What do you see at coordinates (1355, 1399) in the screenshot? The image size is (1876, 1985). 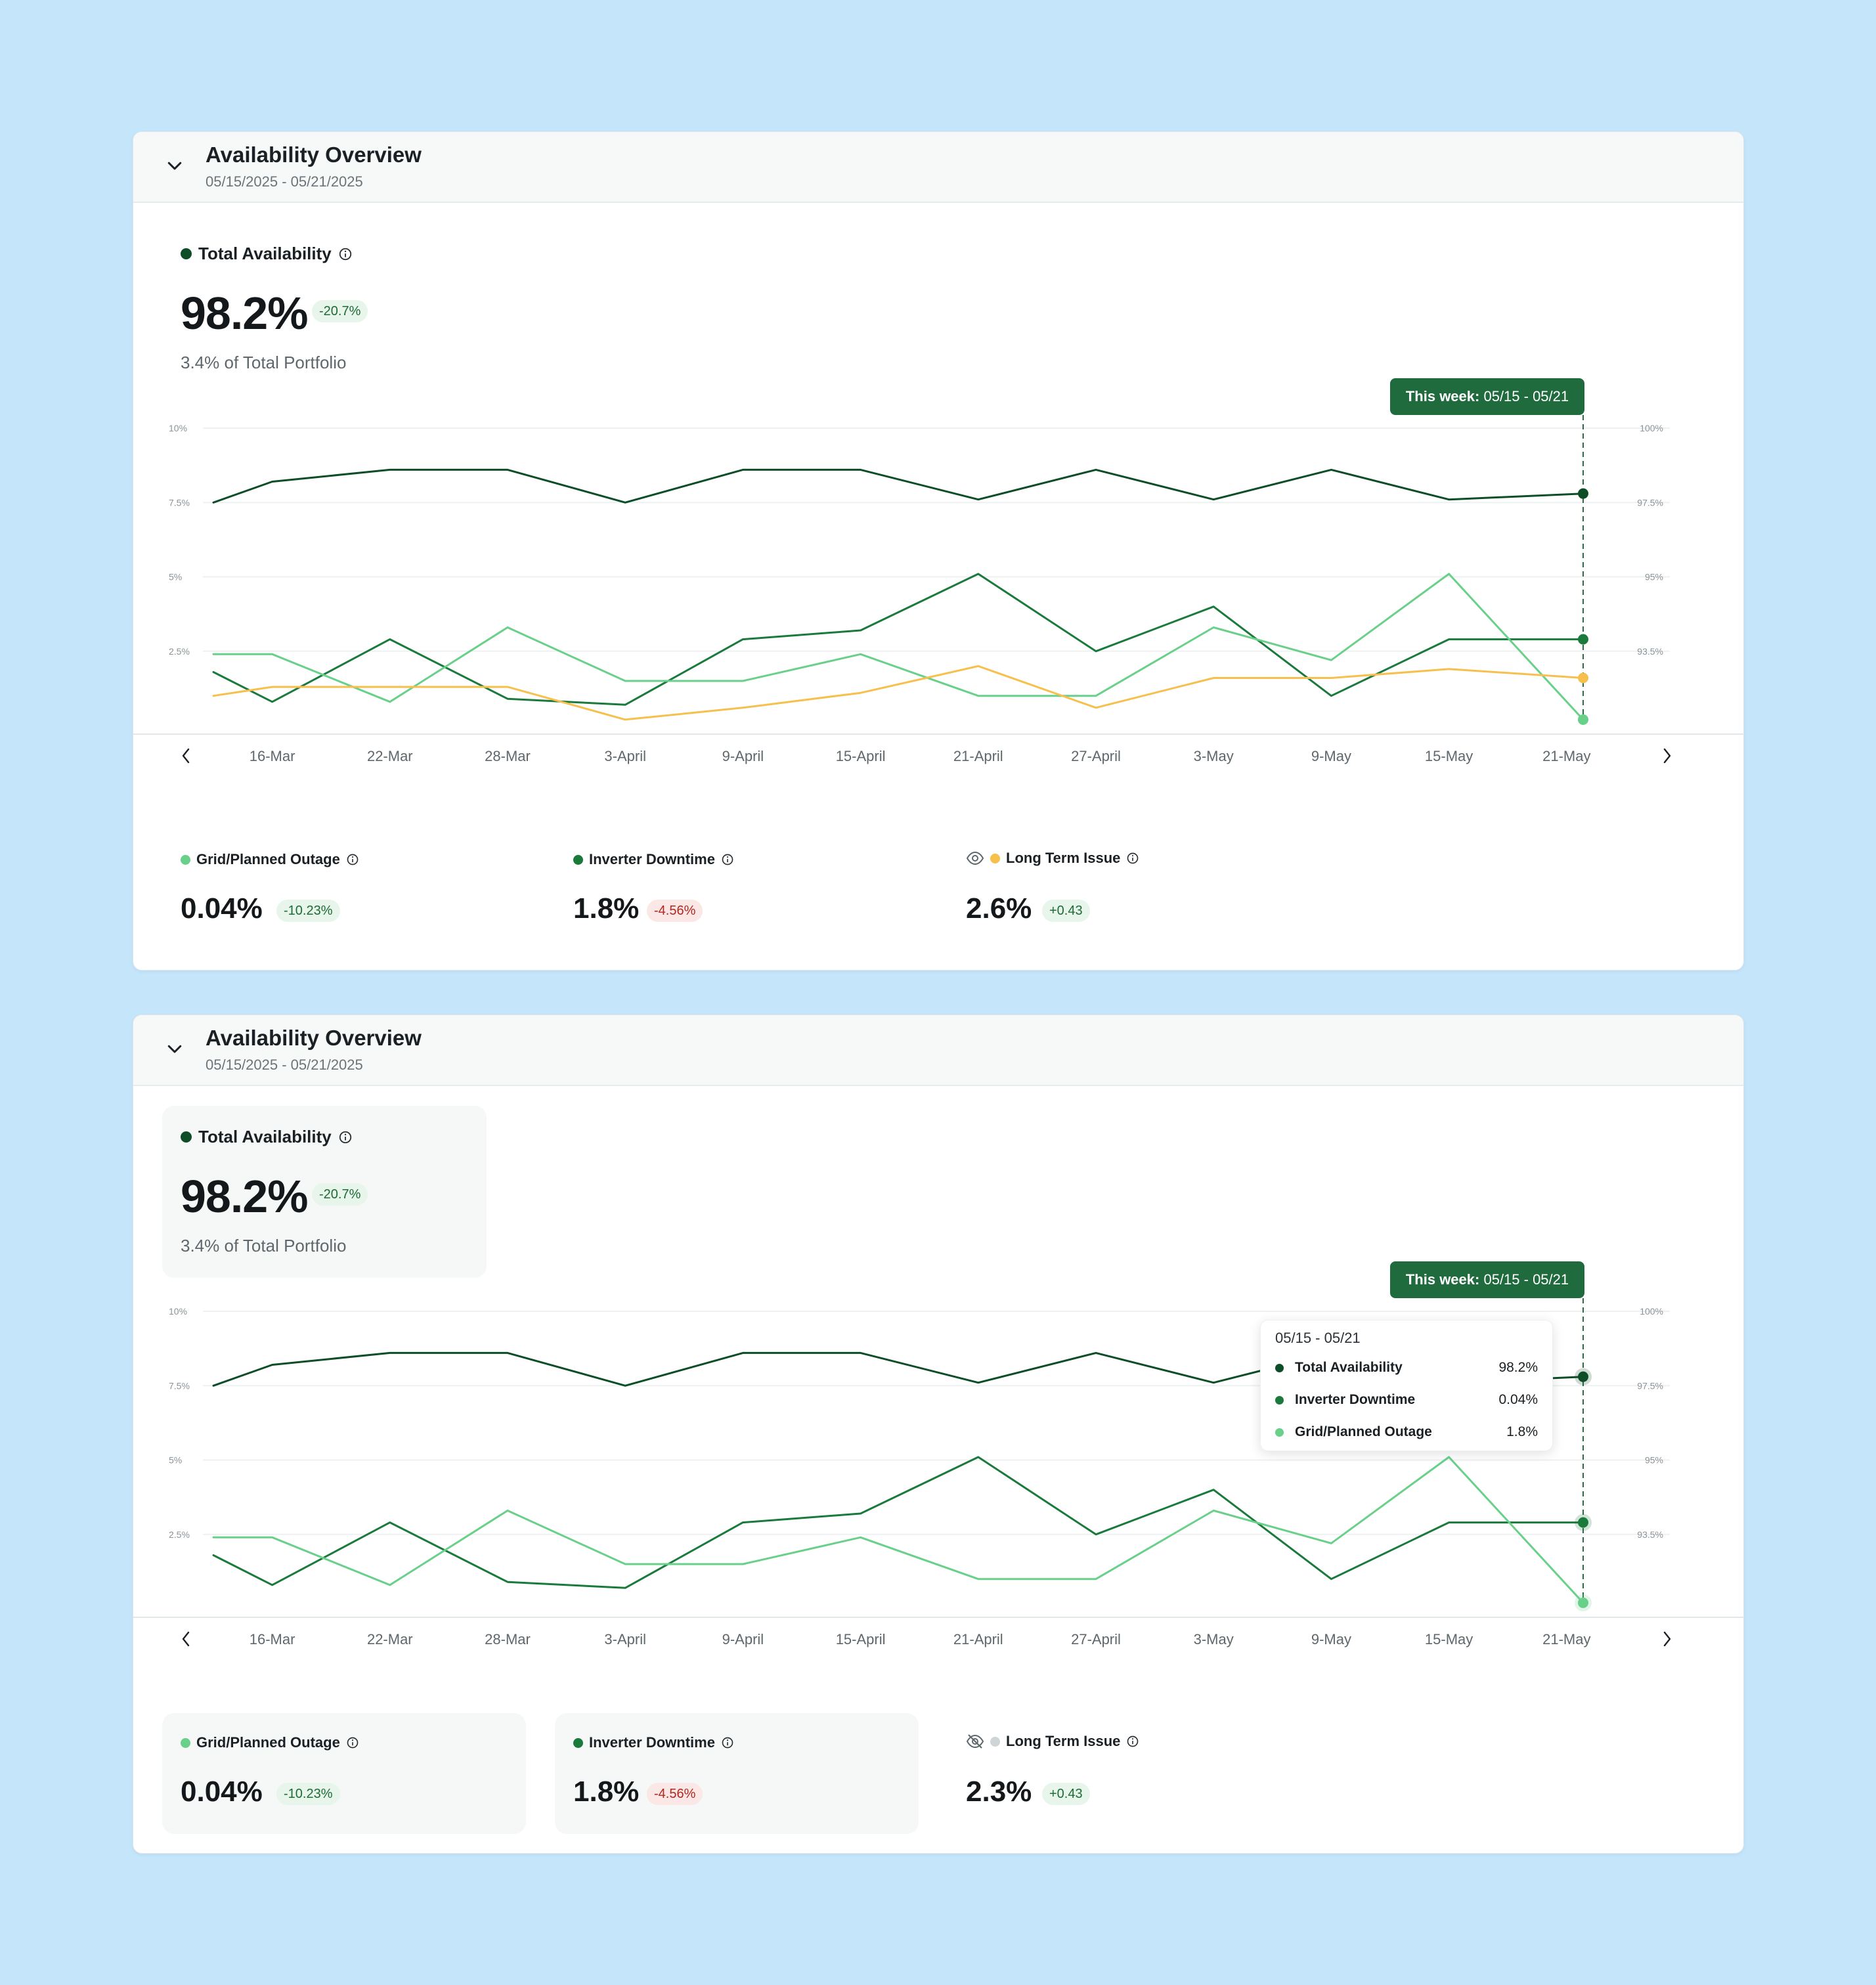 I see `tooltip-row-label: Inverter Downtime` at bounding box center [1355, 1399].